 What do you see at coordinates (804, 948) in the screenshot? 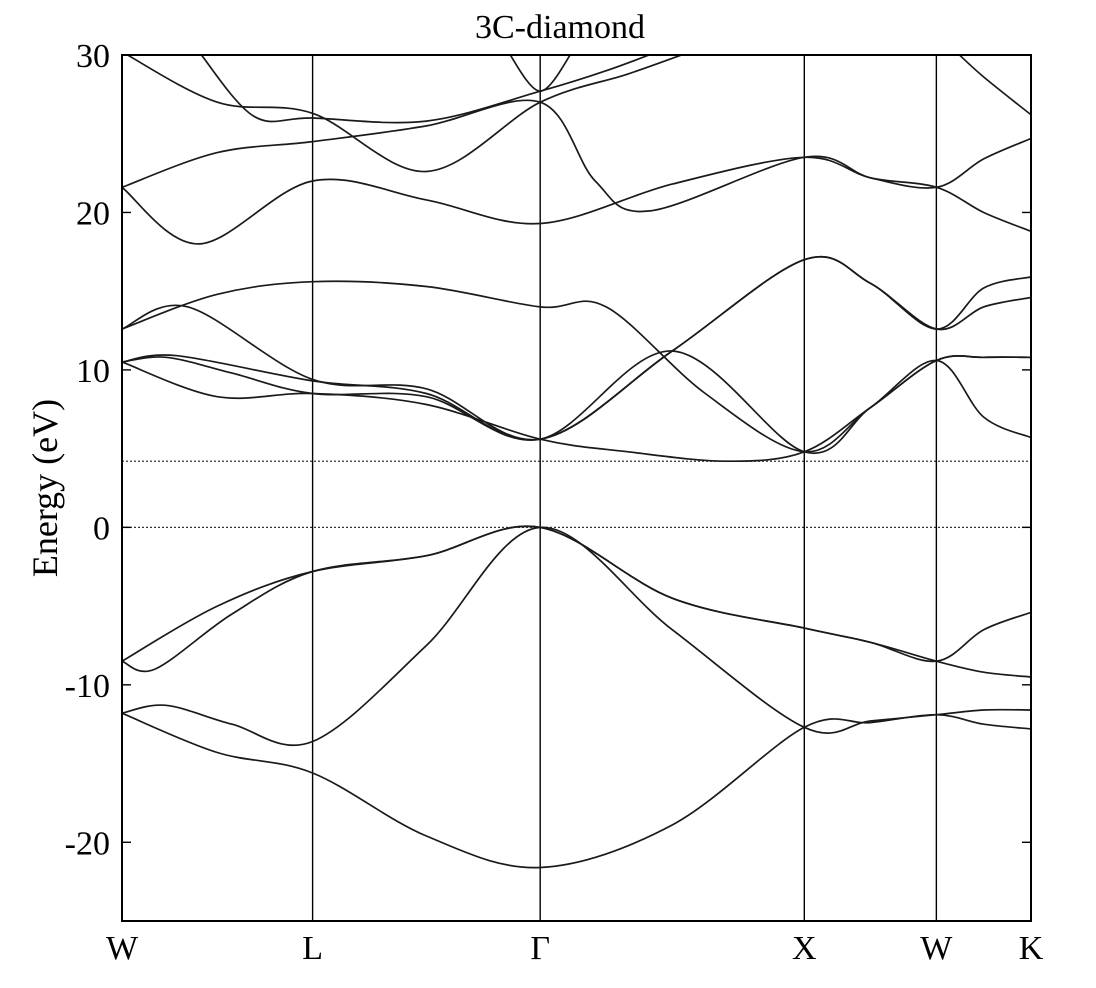
I see `x-tick-label-3: X` at bounding box center [804, 948].